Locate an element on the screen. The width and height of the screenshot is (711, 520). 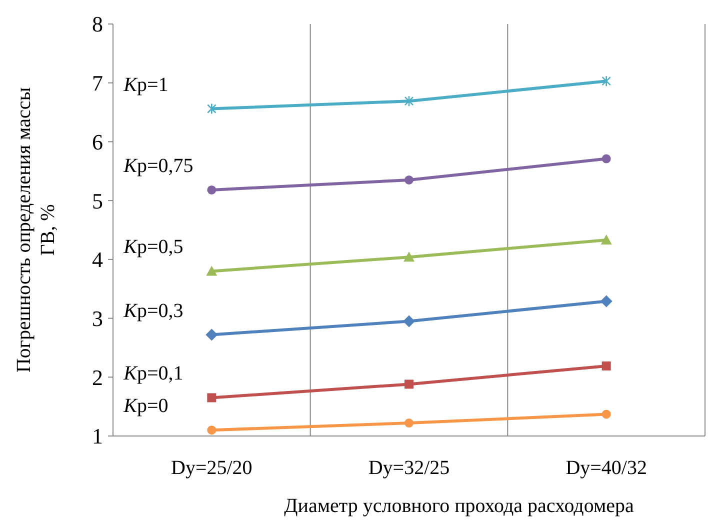
y-tick-label: 7 is located at coordinates (97, 83).